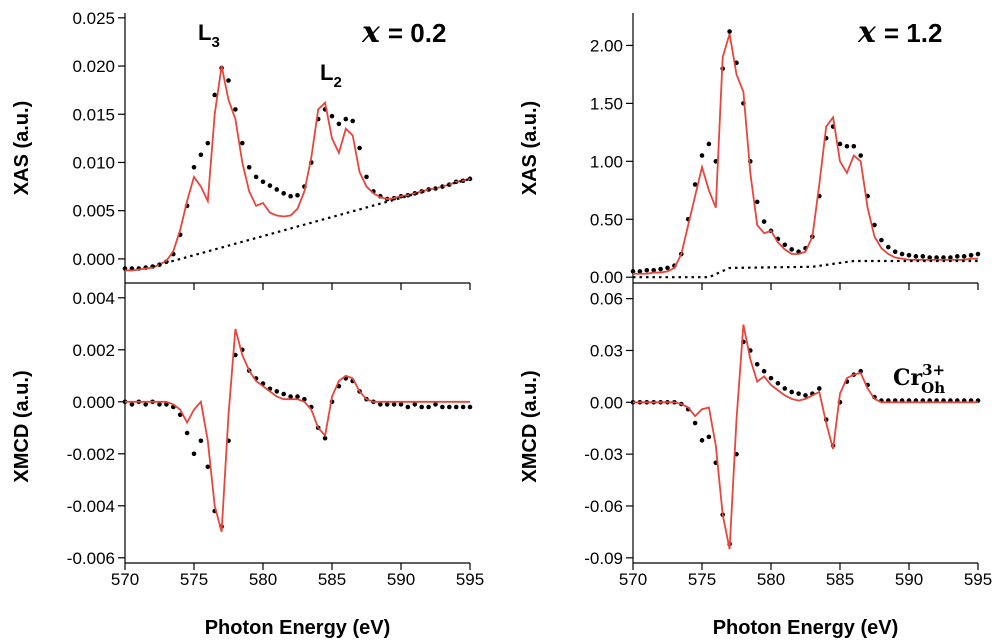  What do you see at coordinates (417, 33) in the screenshot?
I see `annotation-text: = 0.2` at bounding box center [417, 33].